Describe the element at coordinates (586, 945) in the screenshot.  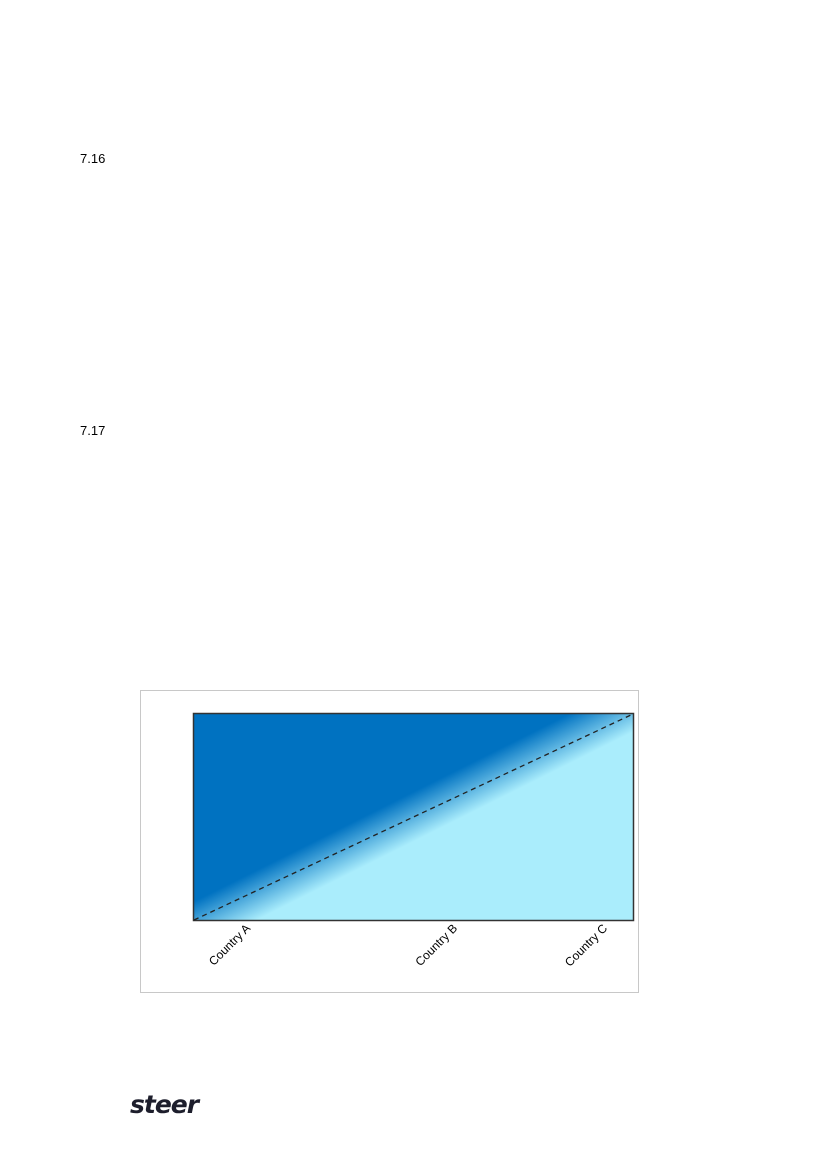
I see `x-tick-label: Country C` at that location.